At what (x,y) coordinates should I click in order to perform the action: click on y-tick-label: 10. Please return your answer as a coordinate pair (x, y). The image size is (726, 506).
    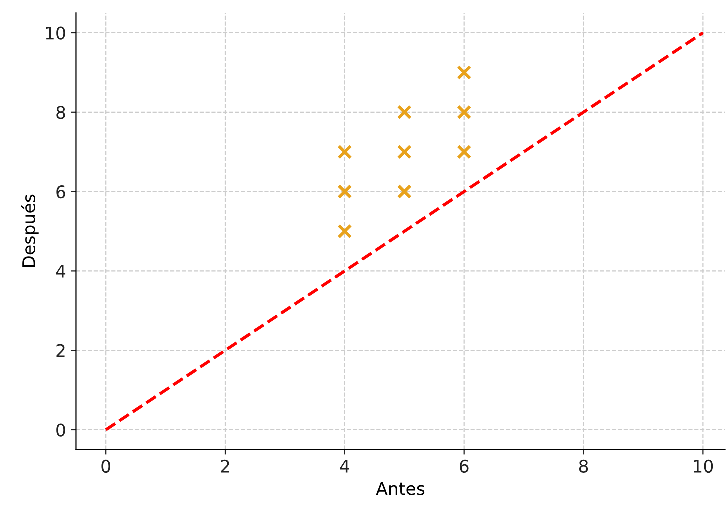
    Looking at the image, I should click on (56, 33).